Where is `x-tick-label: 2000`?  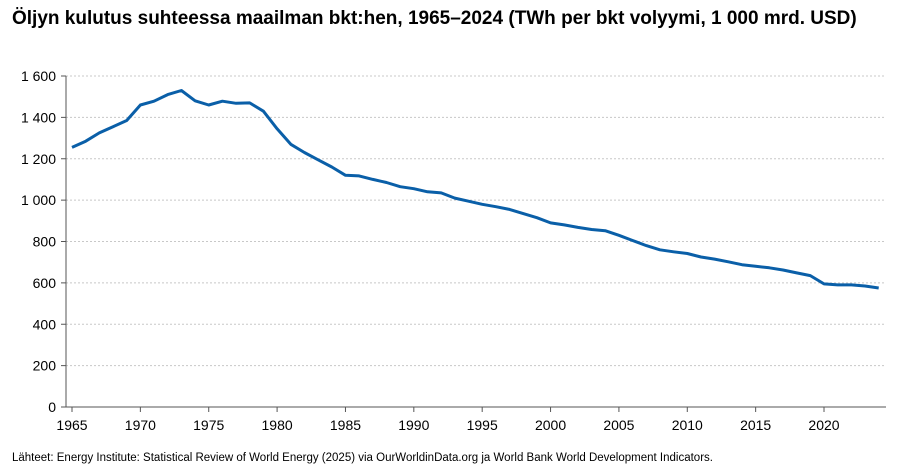
x-tick-label: 2000 is located at coordinates (550, 425).